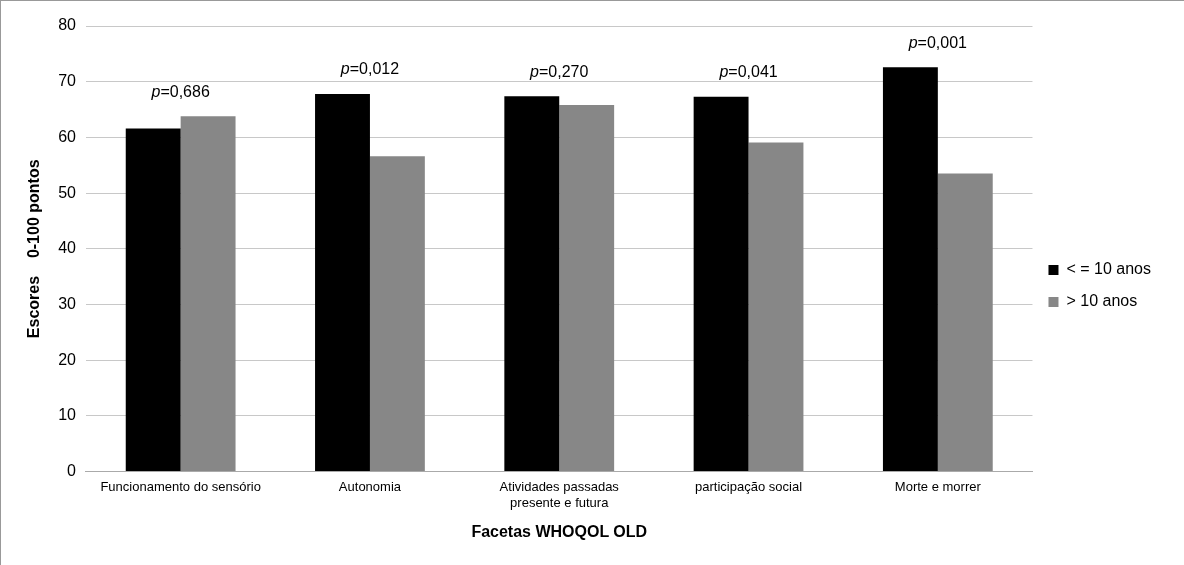 The image size is (1184, 565). What do you see at coordinates (369, 69) in the screenshot?
I see `annotation: p=0,012` at bounding box center [369, 69].